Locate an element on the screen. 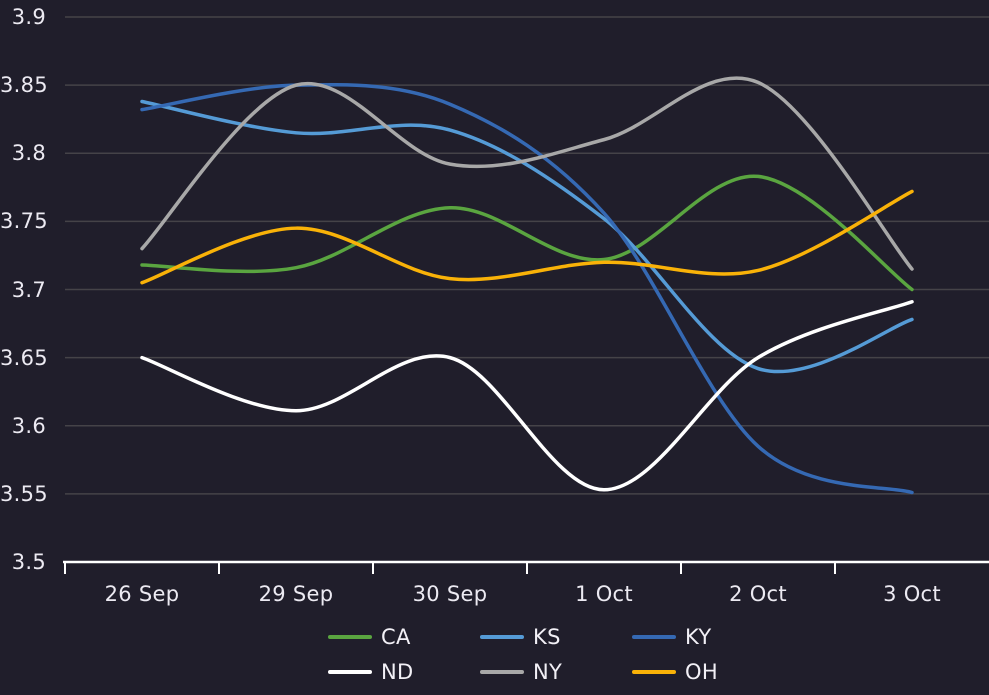 This screenshot has width=989, height=695. series-line-ca is located at coordinates (527, 233).